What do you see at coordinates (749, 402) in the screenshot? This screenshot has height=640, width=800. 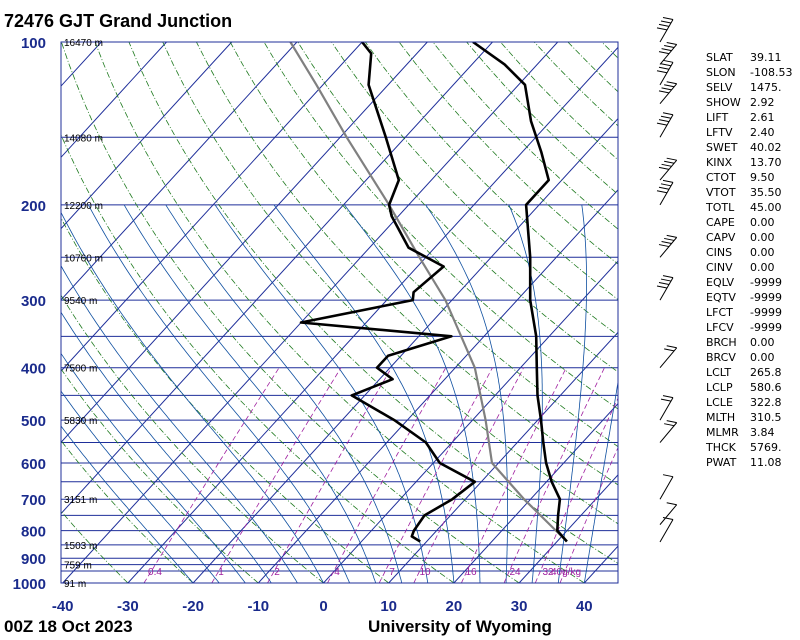 I see `index-row: LCLE 322.8` at bounding box center [749, 402].